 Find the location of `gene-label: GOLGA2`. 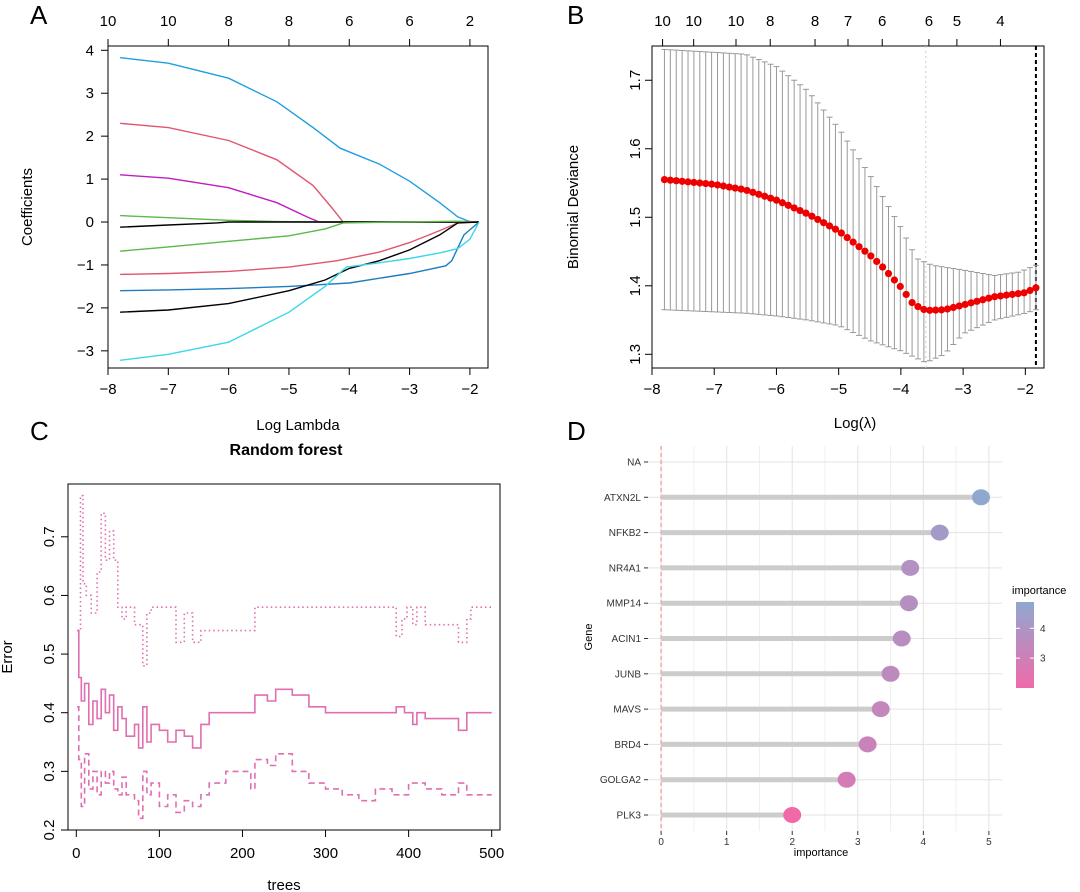

gene-label: GOLGA2 is located at coordinates (621, 780).